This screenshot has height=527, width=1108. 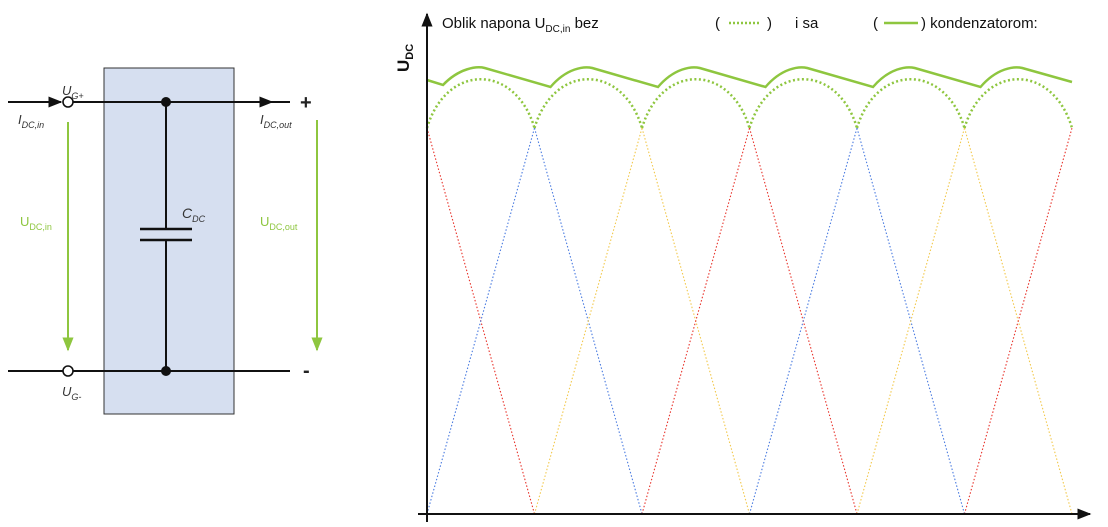 I want to click on voltage-in-label: UDC,in, so click(x=36, y=223).